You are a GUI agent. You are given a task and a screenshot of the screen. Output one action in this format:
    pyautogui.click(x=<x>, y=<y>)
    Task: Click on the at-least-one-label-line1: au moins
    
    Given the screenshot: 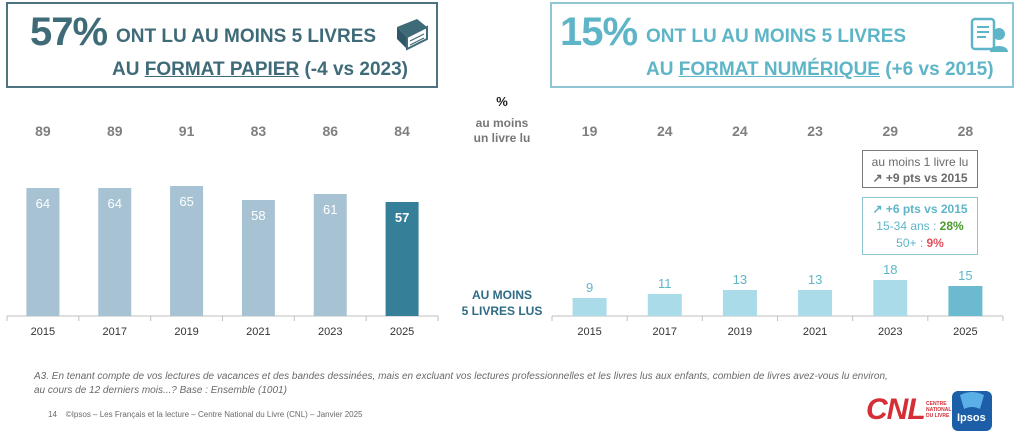 What is the action you would take?
    pyautogui.click(x=502, y=123)
    